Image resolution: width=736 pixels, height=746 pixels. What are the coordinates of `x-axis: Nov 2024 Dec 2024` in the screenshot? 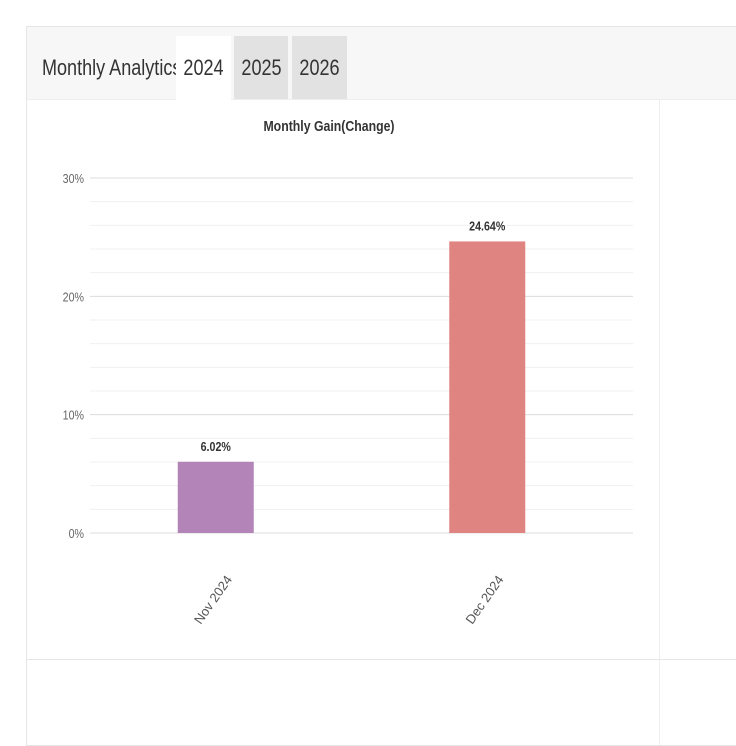 It's located at (349, 600).